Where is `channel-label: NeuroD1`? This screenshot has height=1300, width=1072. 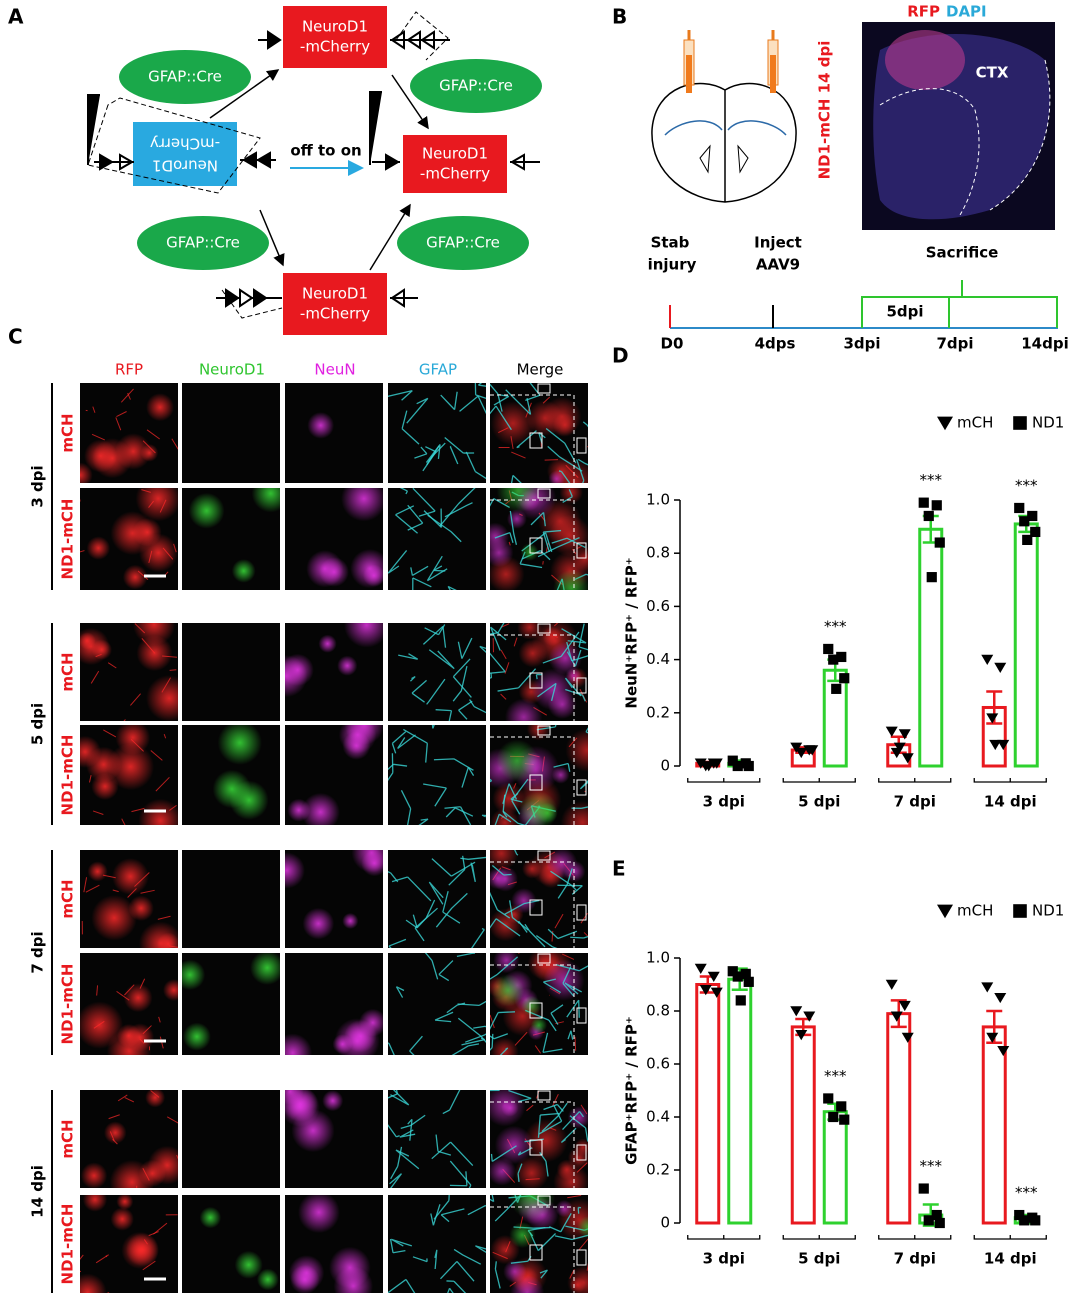
channel-label: NeuroD1 is located at coordinates (232, 370).